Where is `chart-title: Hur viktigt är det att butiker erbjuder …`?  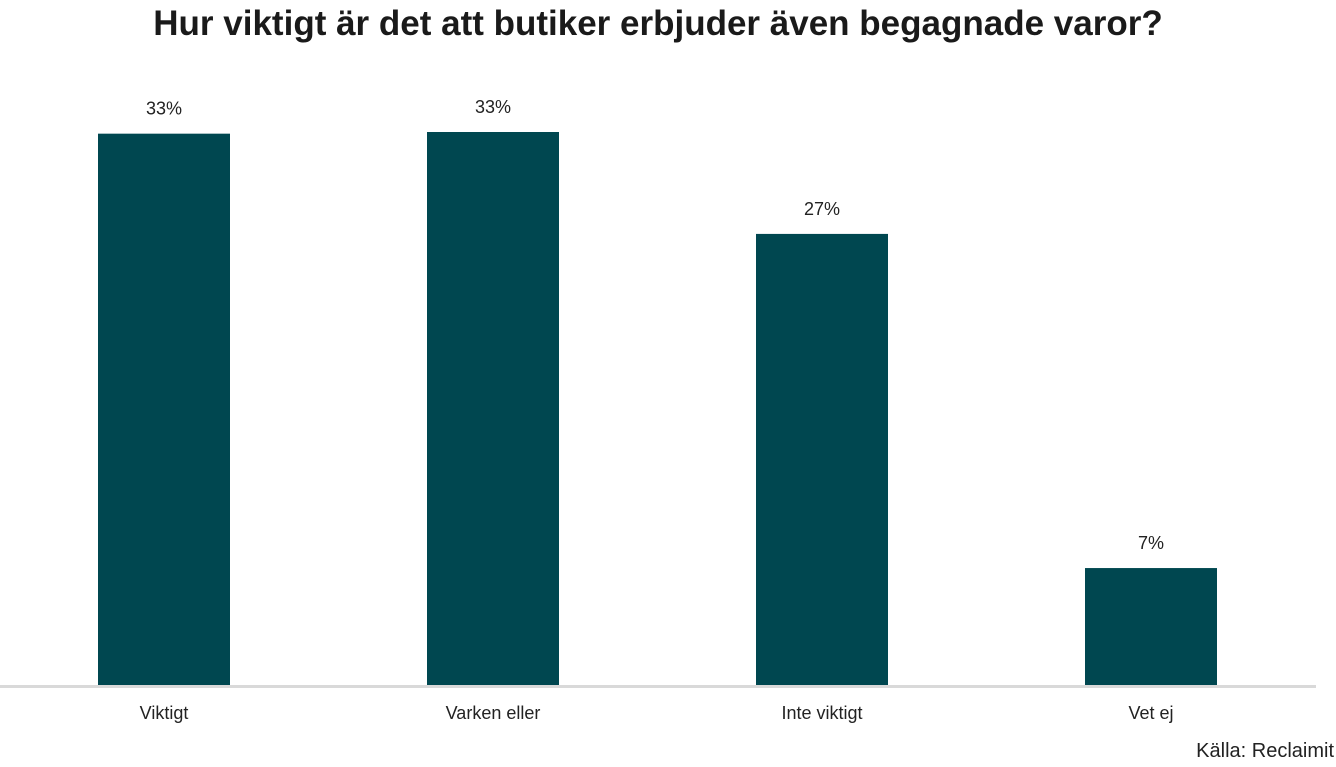
chart-title: Hur viktigt är det att butiker erbjuder … is located at coordinates (658, 23).